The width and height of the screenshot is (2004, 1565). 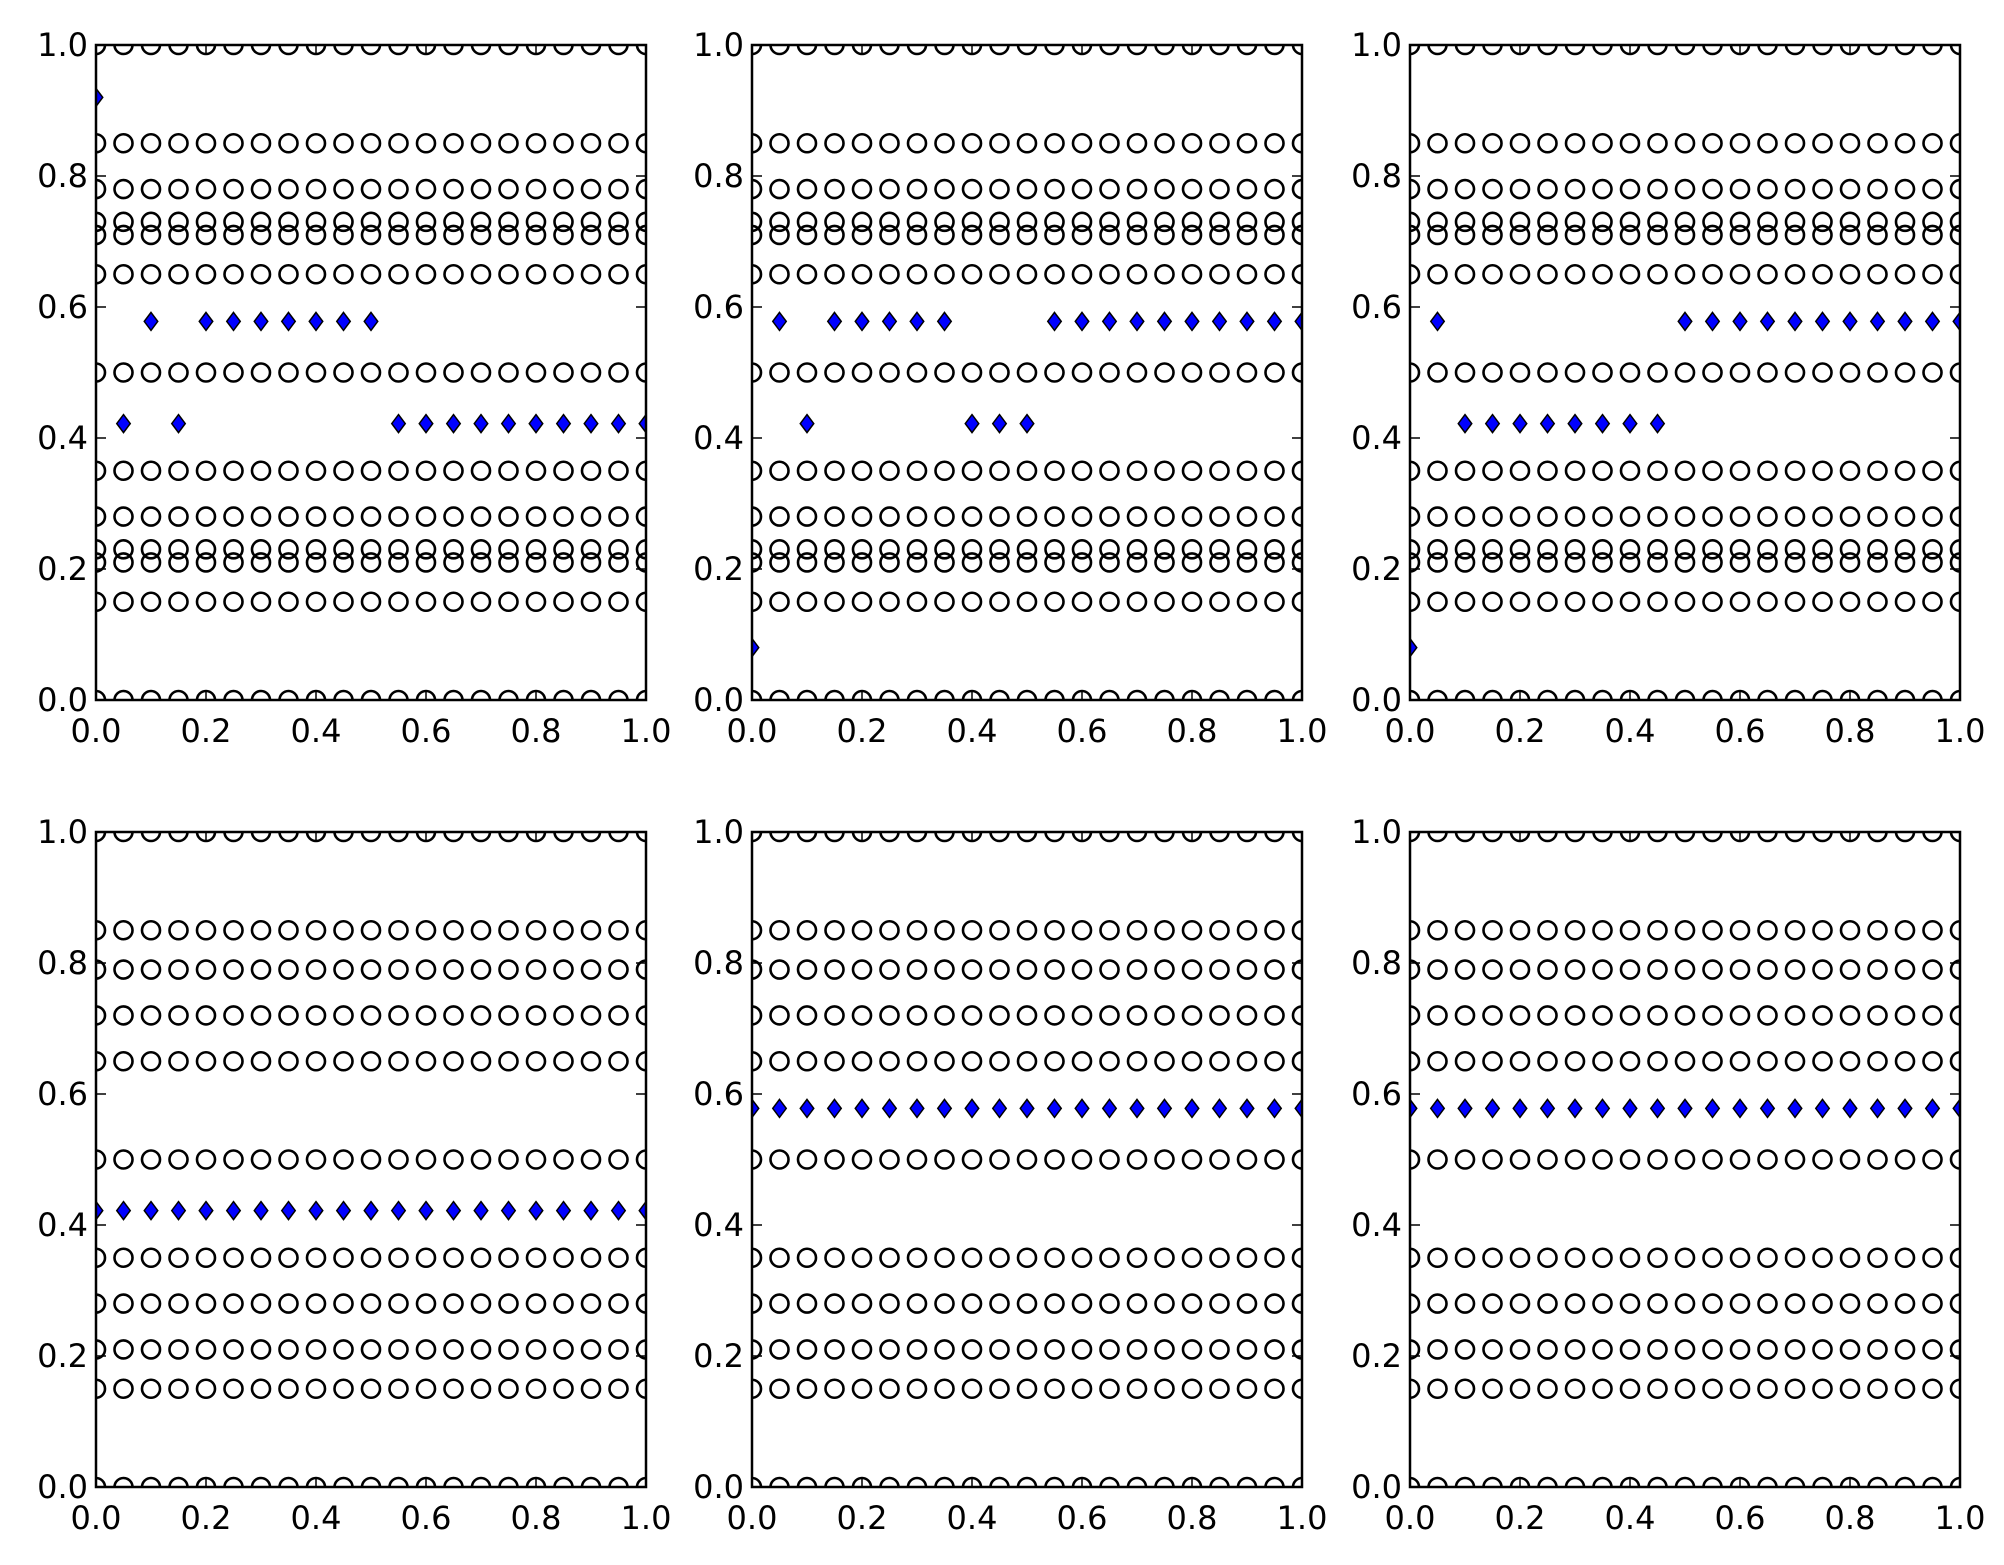 What do you see at coordinates (1376, 1225) in the screenshot?
I see `y-tick-label: 0.4` at bounding box center [1376, 1225].